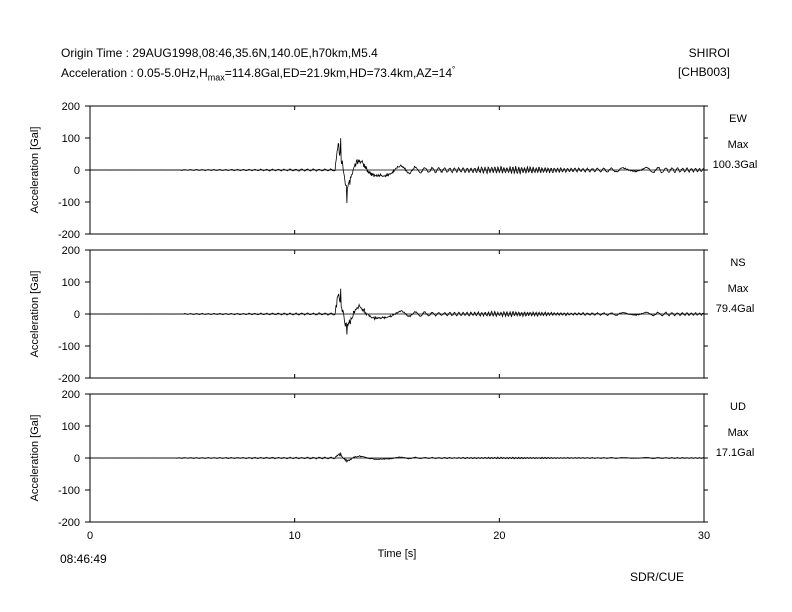 This screenshot has height=612, width=792. Describe the element at coordinates (295, 536) in the screenshot. I see `x-tick-label: 10` at that location.